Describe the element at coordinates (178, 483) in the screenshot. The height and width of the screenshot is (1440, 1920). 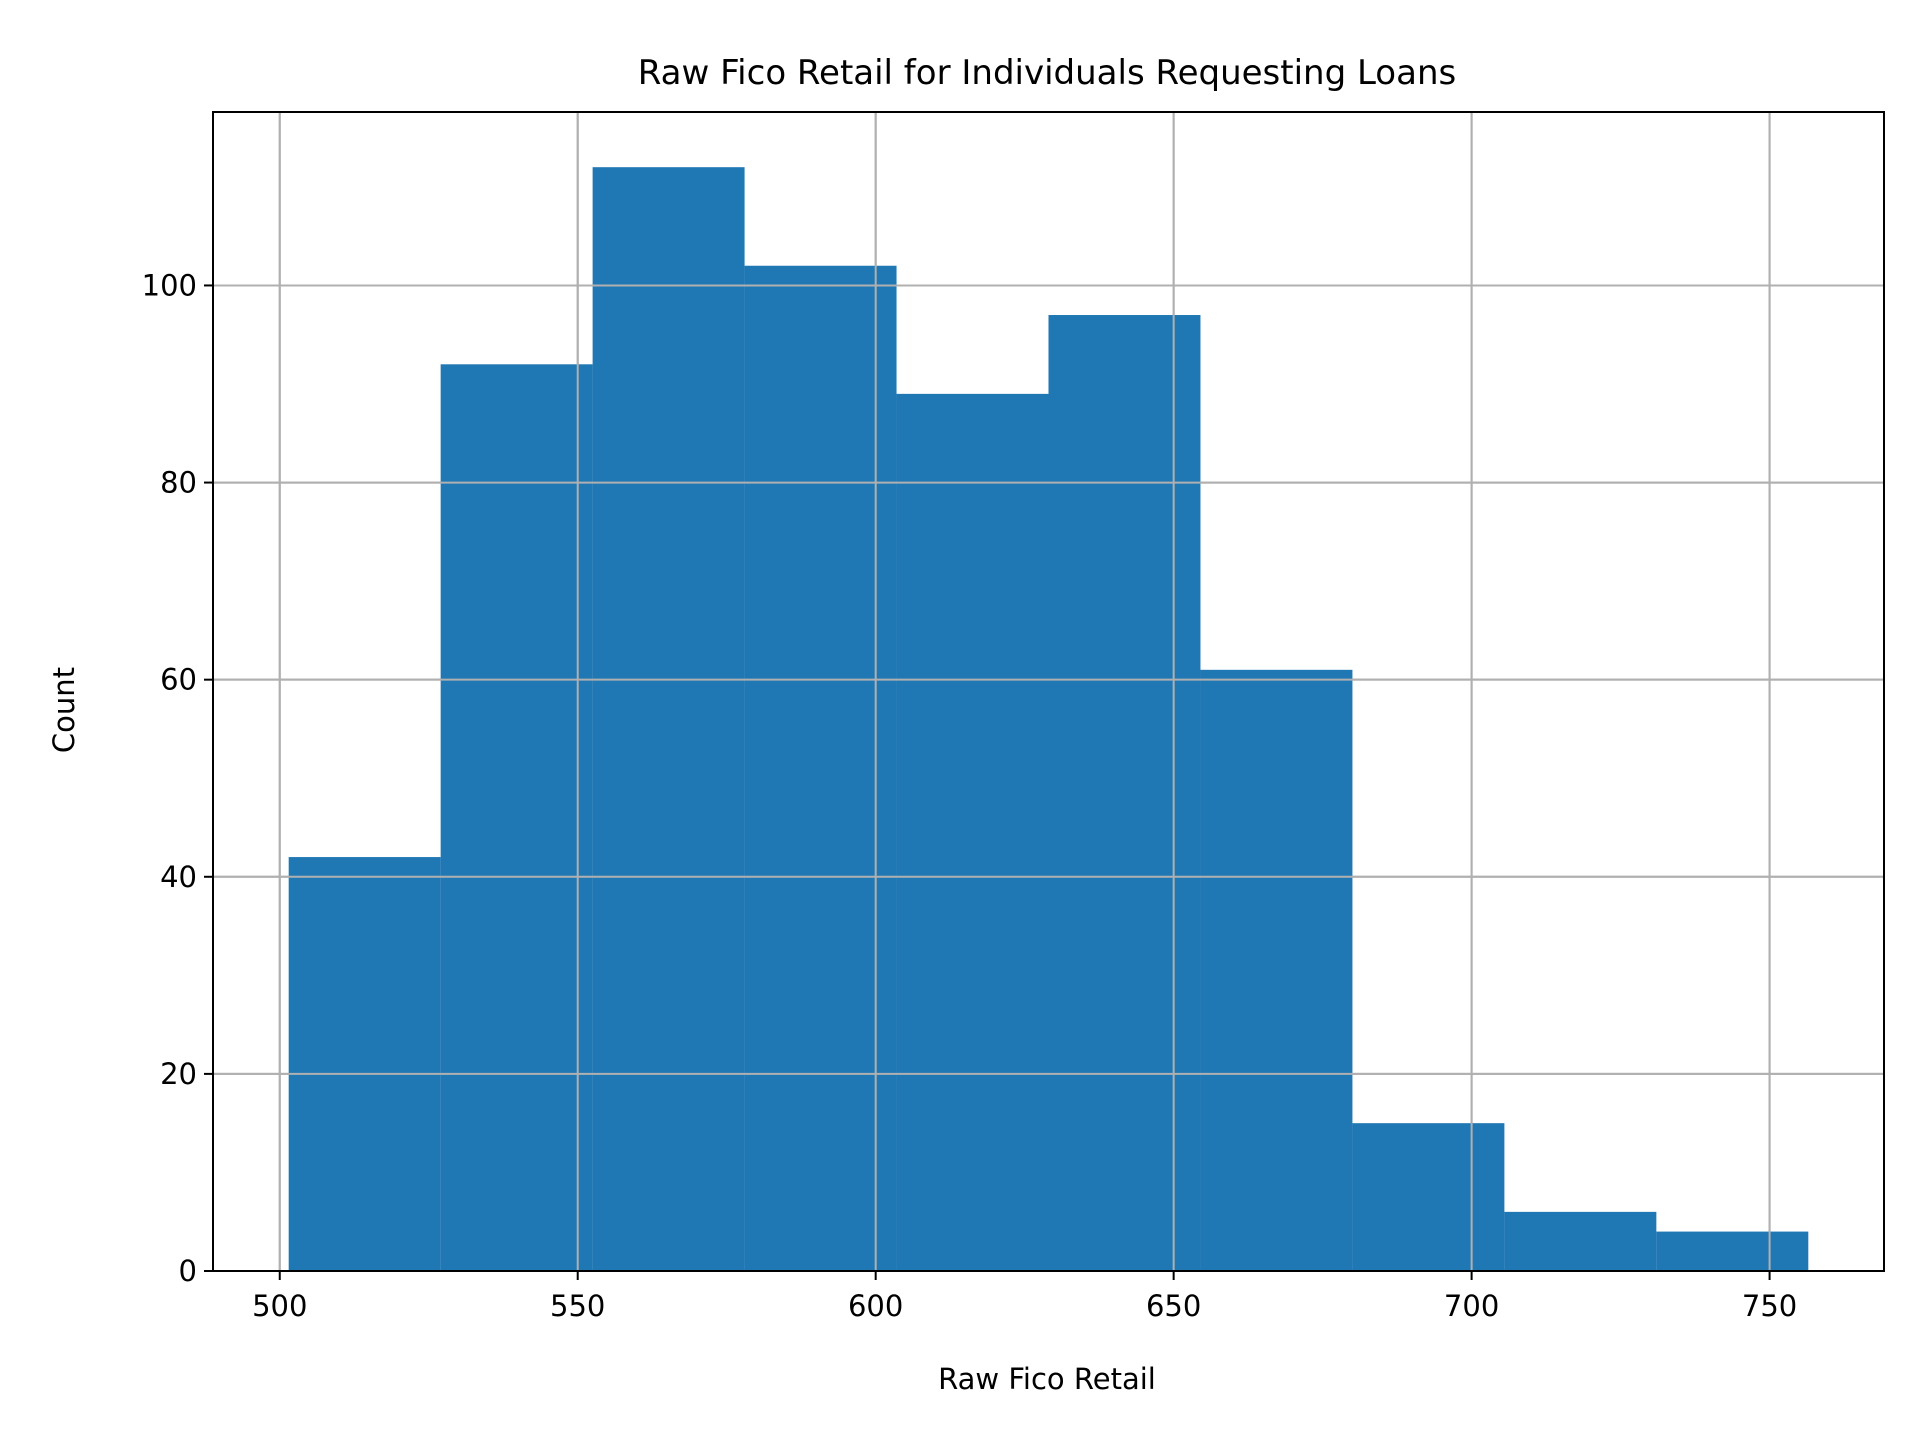
I see `y-tick-label: 80` at that location.